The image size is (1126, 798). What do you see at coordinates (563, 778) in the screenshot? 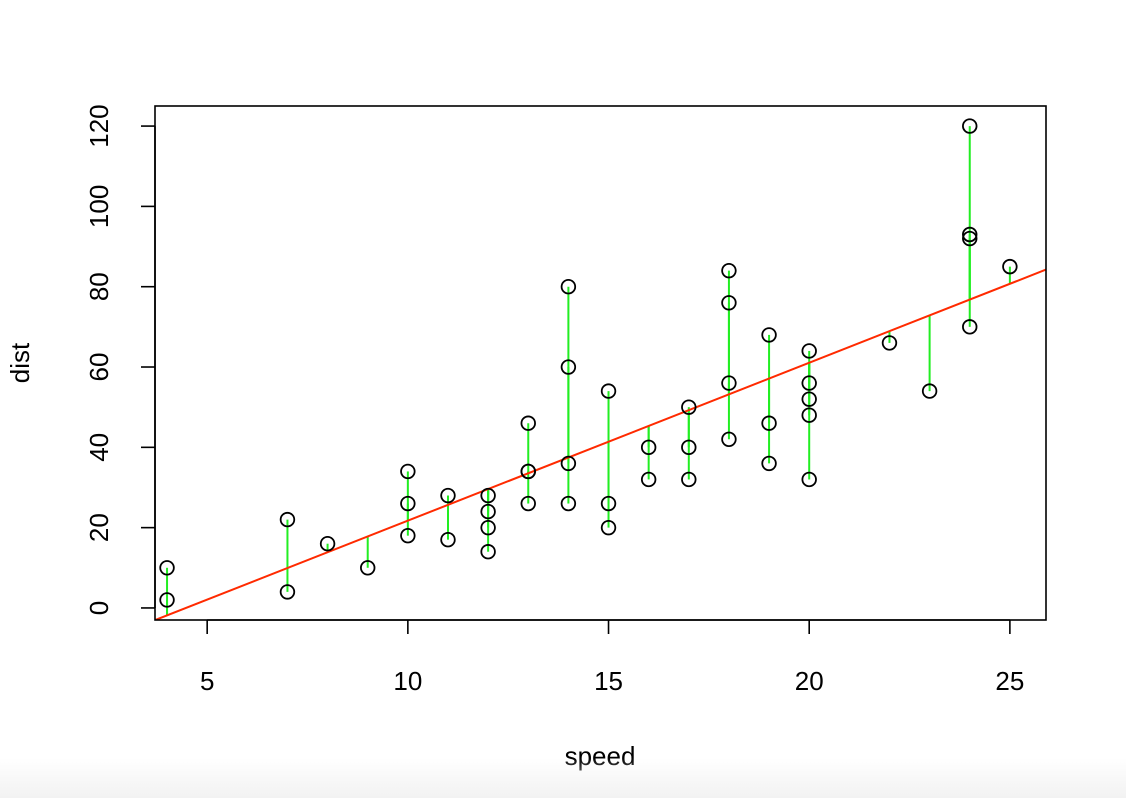
I see `window-bottom-fade` at bounding box center [563, 778].